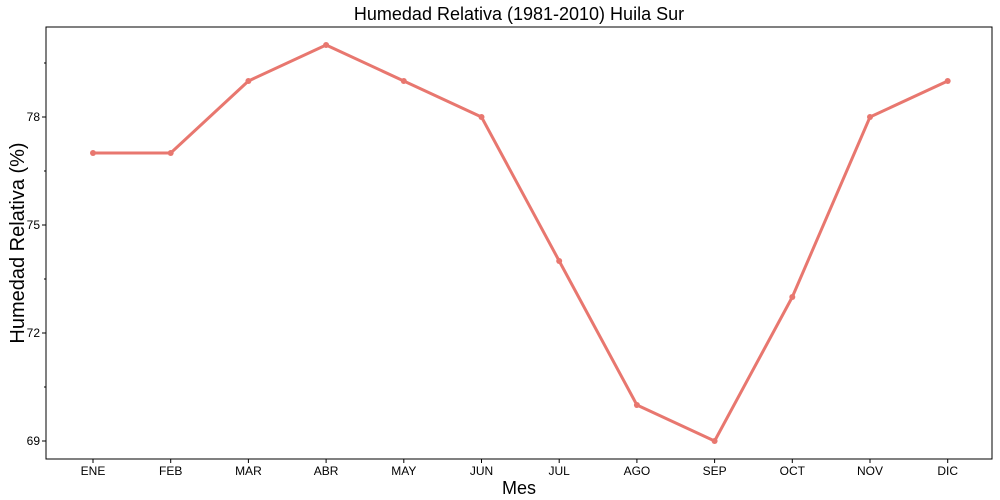 The height and width of the screenshot is (500, 1000). What do you see at coordinates (715, 471) in the screenshot?
I see `x-tick-label: SEP` at bounding box center [715, 471].